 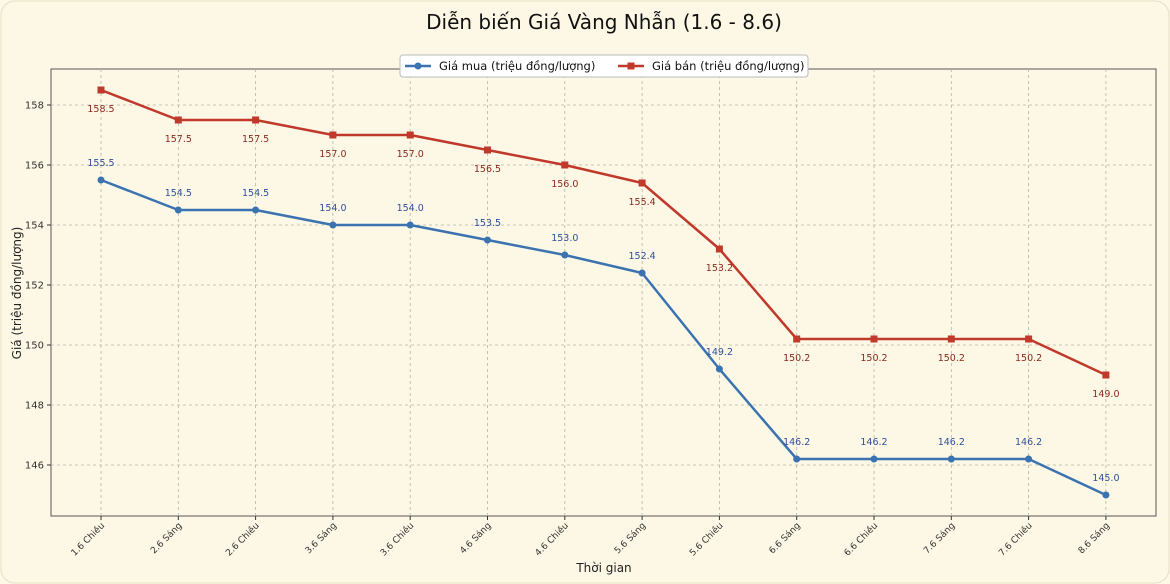 What do you see at coordinates (487, 223) in the screenshot?
I see `data-label: 153.5` at bounding box center [487, 223].